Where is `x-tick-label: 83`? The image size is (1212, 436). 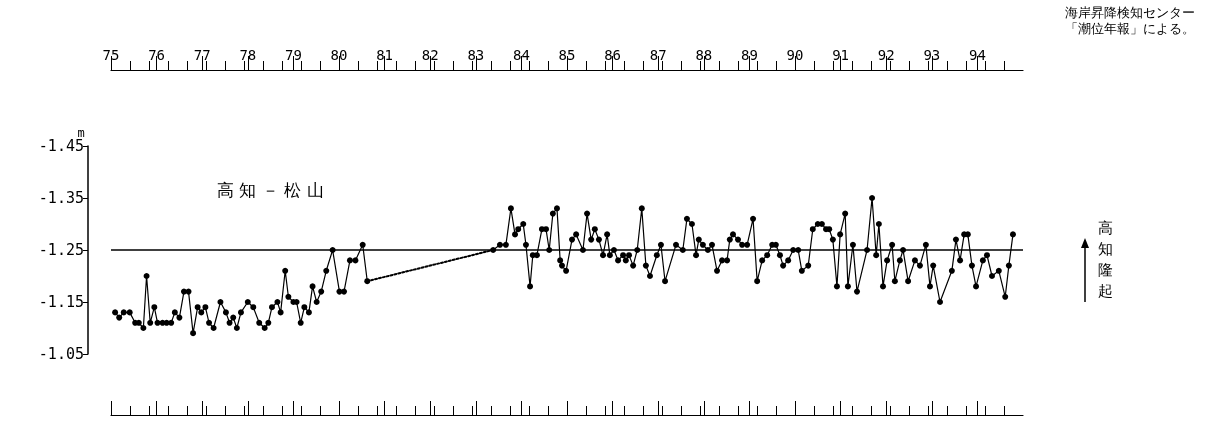
x-tick-label: 83 is located at coordinates (476, 55).